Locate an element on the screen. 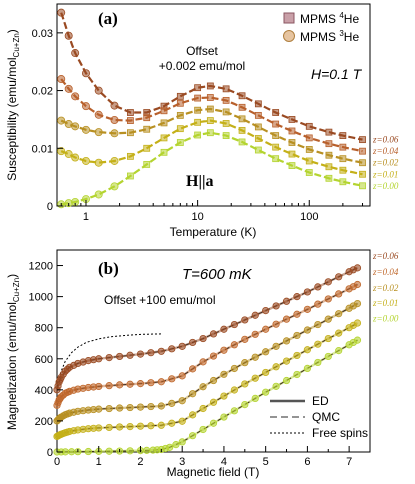  panel-b-xlabel: Magnetic field (T) is located at coordinates (213, 472).